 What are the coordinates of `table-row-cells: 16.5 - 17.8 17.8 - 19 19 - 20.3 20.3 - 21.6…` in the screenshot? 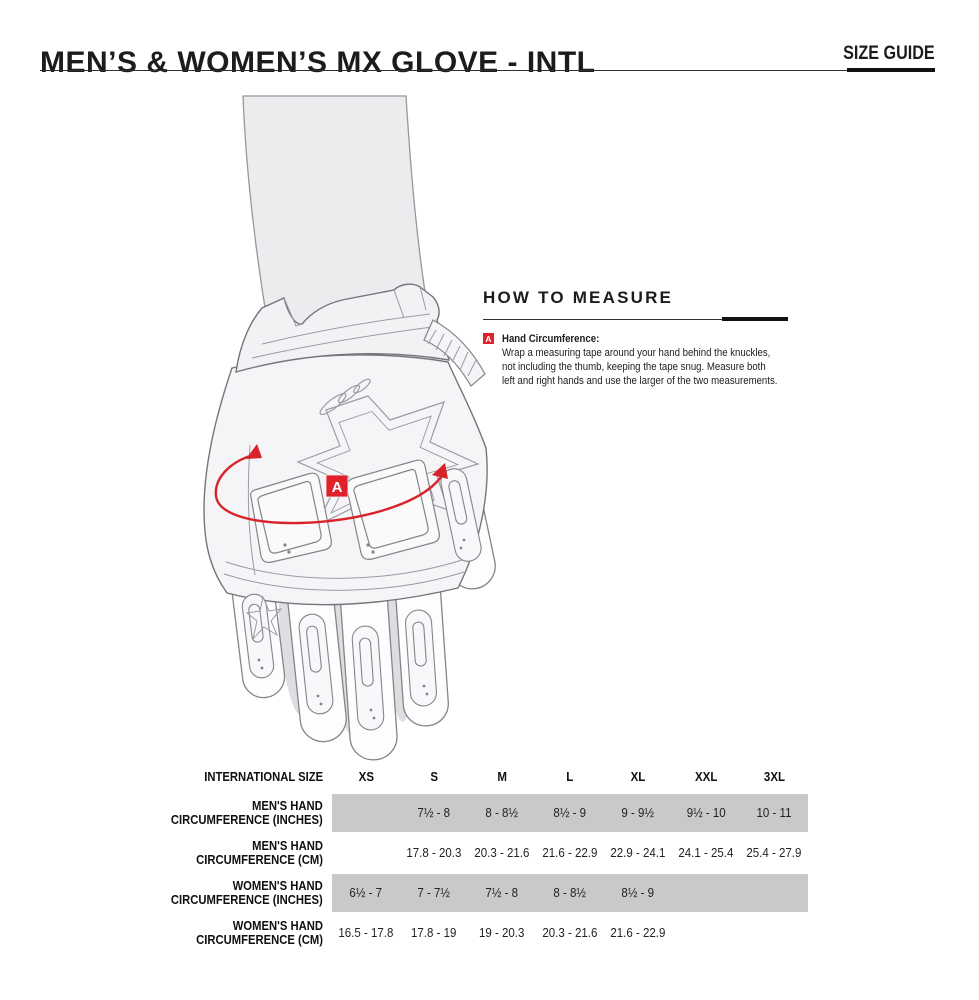 It's located at (570, 933).